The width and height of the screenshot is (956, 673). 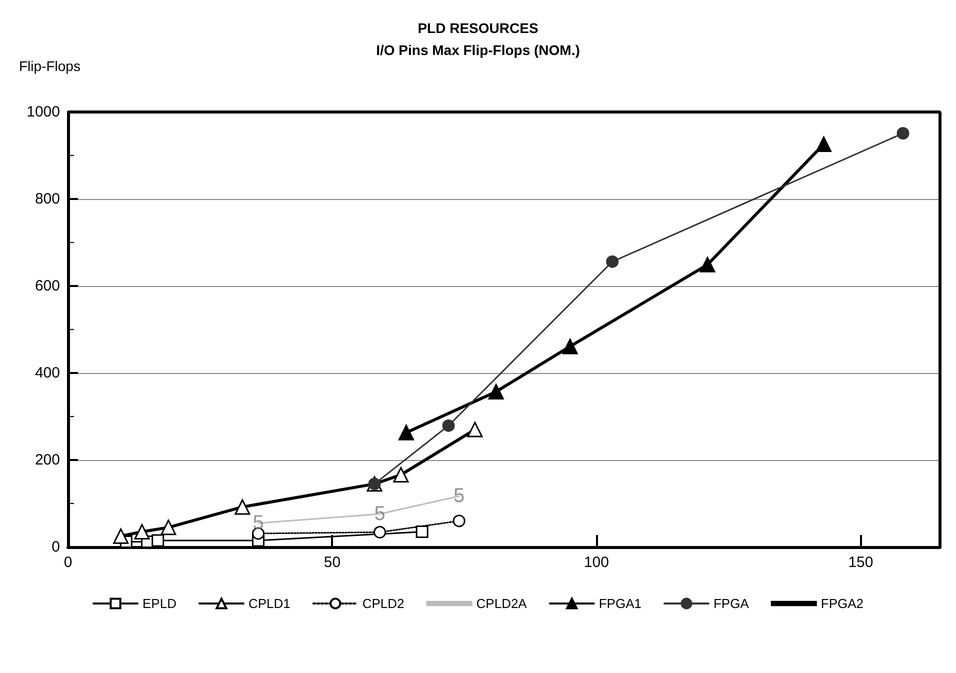 What do you see at coordinates (478, 28) in the screenshot?
I see `chart-title: PLD RESOURCES` at bounding box center [478, 28].